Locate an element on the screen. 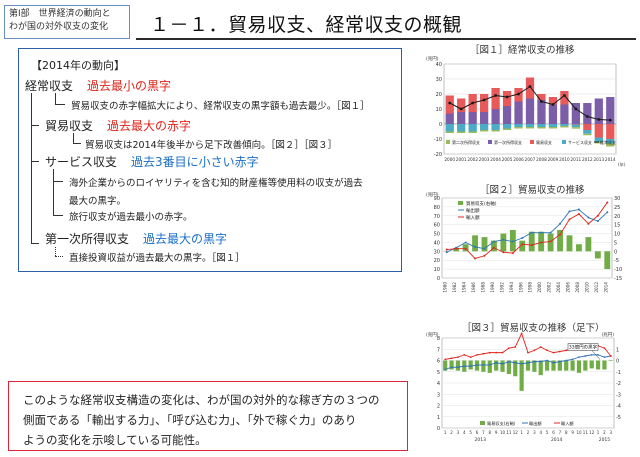 The image size is (640, 457). chart2-y2tick: 30 is located at coordinates (617, 199).